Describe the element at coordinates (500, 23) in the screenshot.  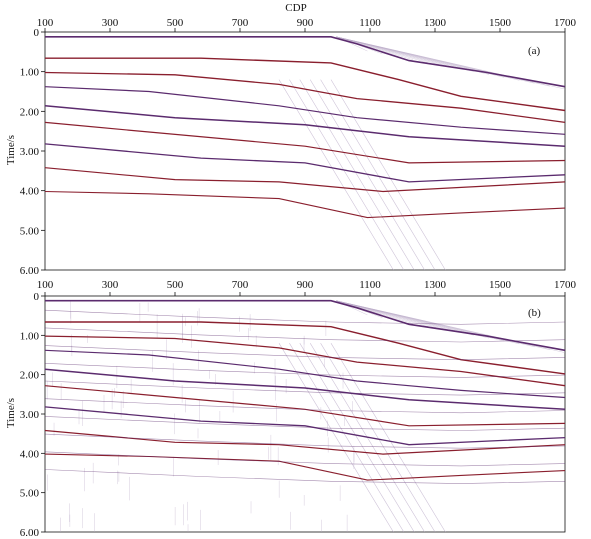
I see `panel-a-cdp-tick-label: 1500` at that location.